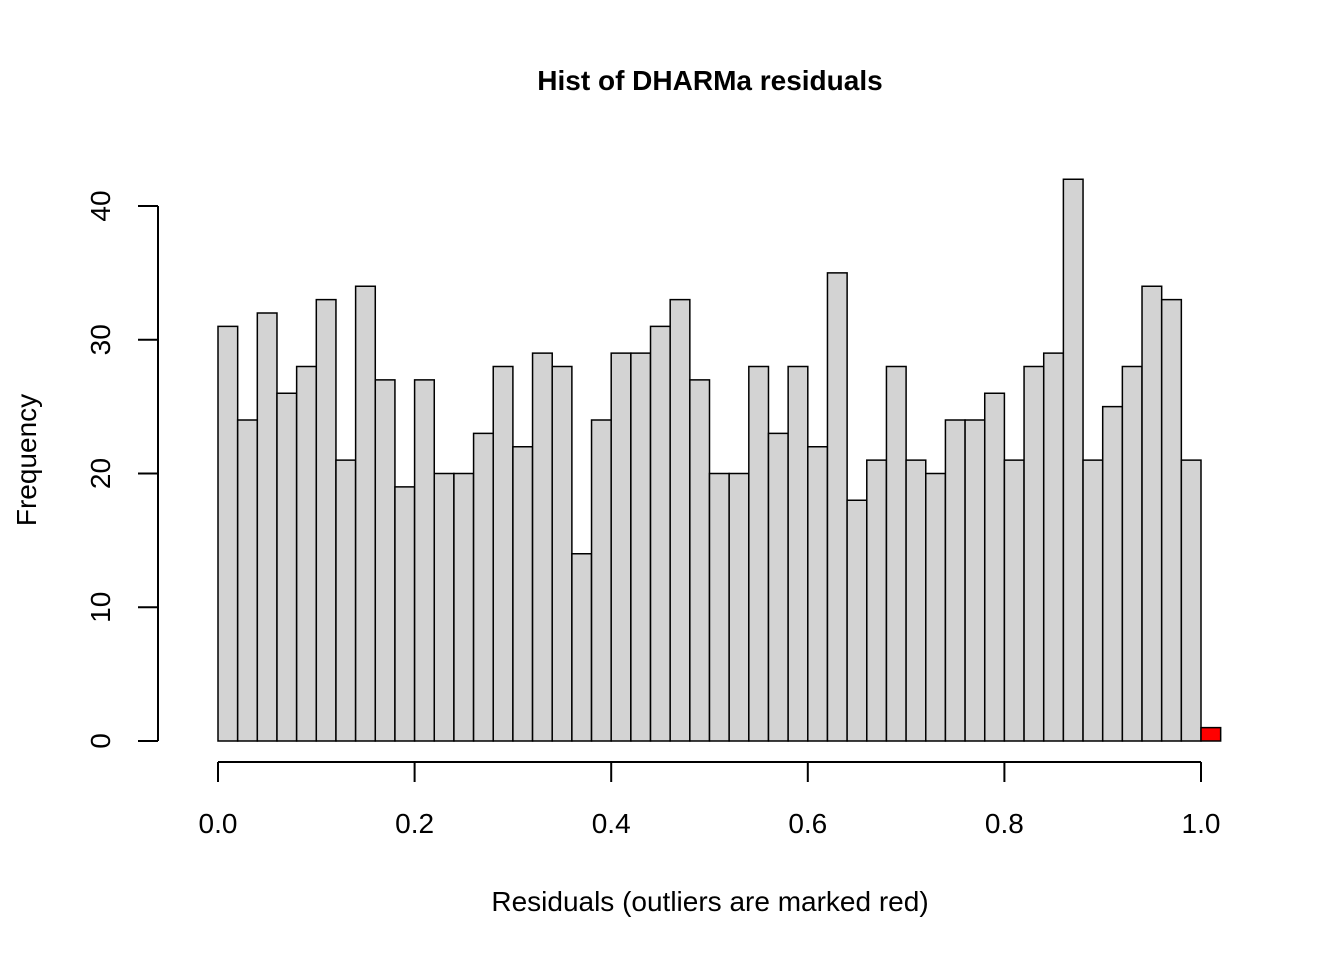 This screenshot has width=1344, height=960. I want to click on histogram-bar-outlier, so click(1211, 734).